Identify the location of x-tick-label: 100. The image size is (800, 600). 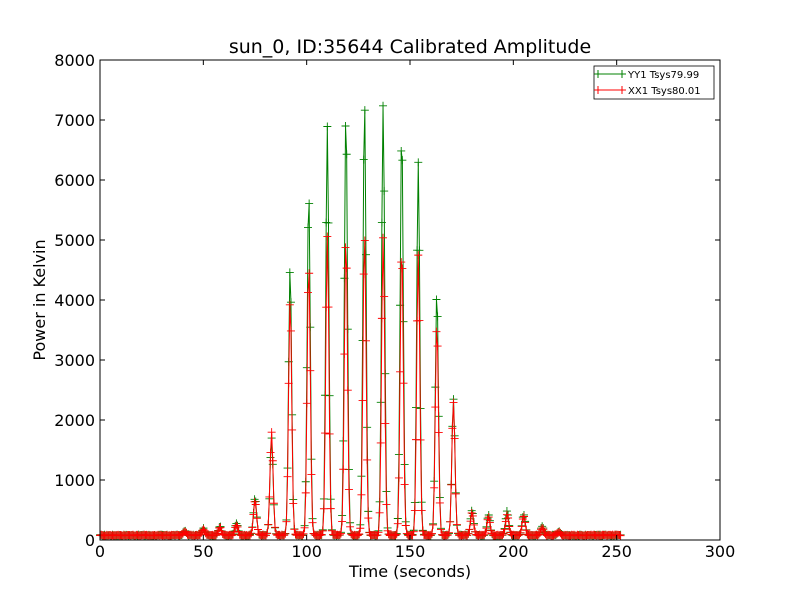
(306, 551).